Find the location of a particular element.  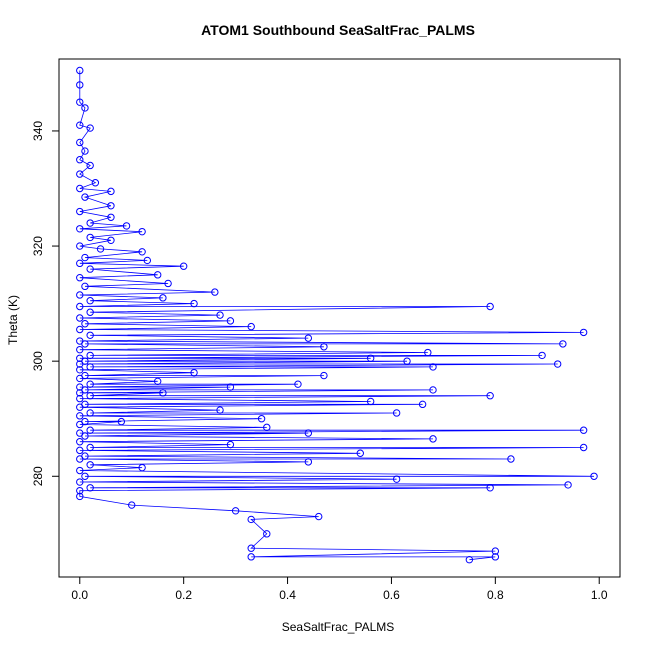

x-tick-label: 1.0 is located at coordinates (599, 595).